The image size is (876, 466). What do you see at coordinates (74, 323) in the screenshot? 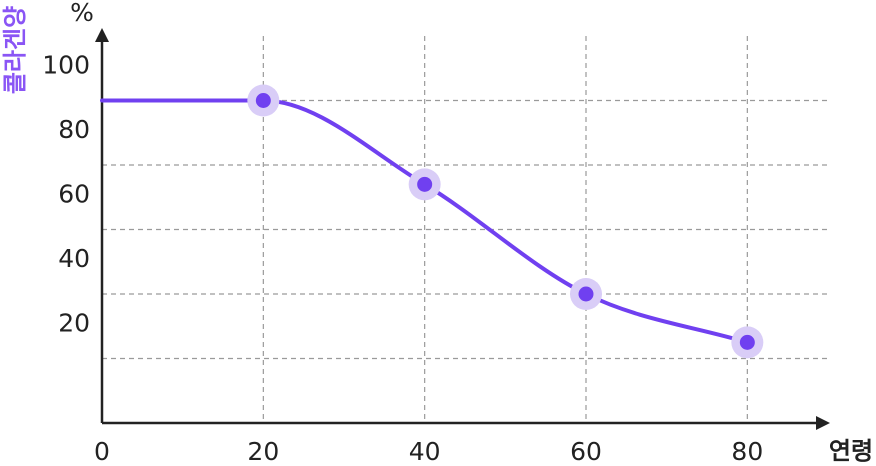
I see `y-tick-label: 20` at bounding box center [74, 323].